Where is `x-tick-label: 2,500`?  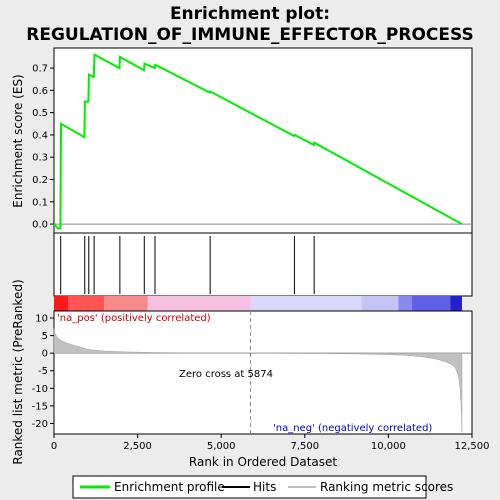
x-tick-label: 2,500 is located at coordinates (137, 446).